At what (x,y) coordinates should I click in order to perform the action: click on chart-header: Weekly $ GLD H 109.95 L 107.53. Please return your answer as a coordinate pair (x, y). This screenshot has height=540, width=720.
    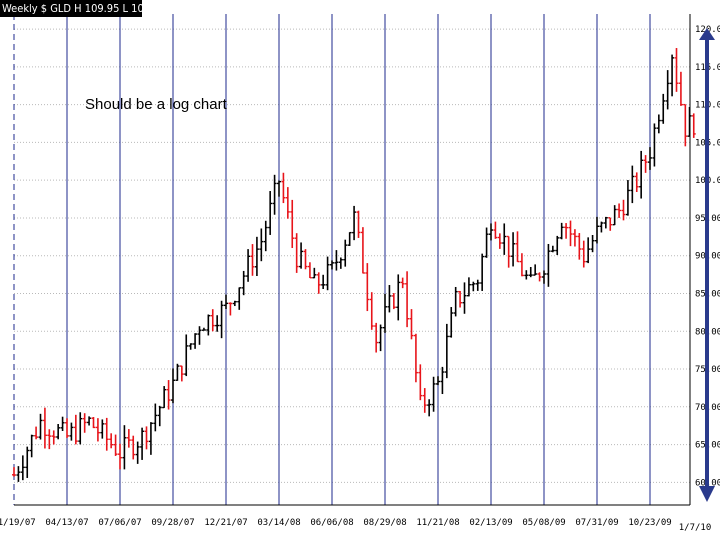
    Looking at the image, I should click on (71, 8).